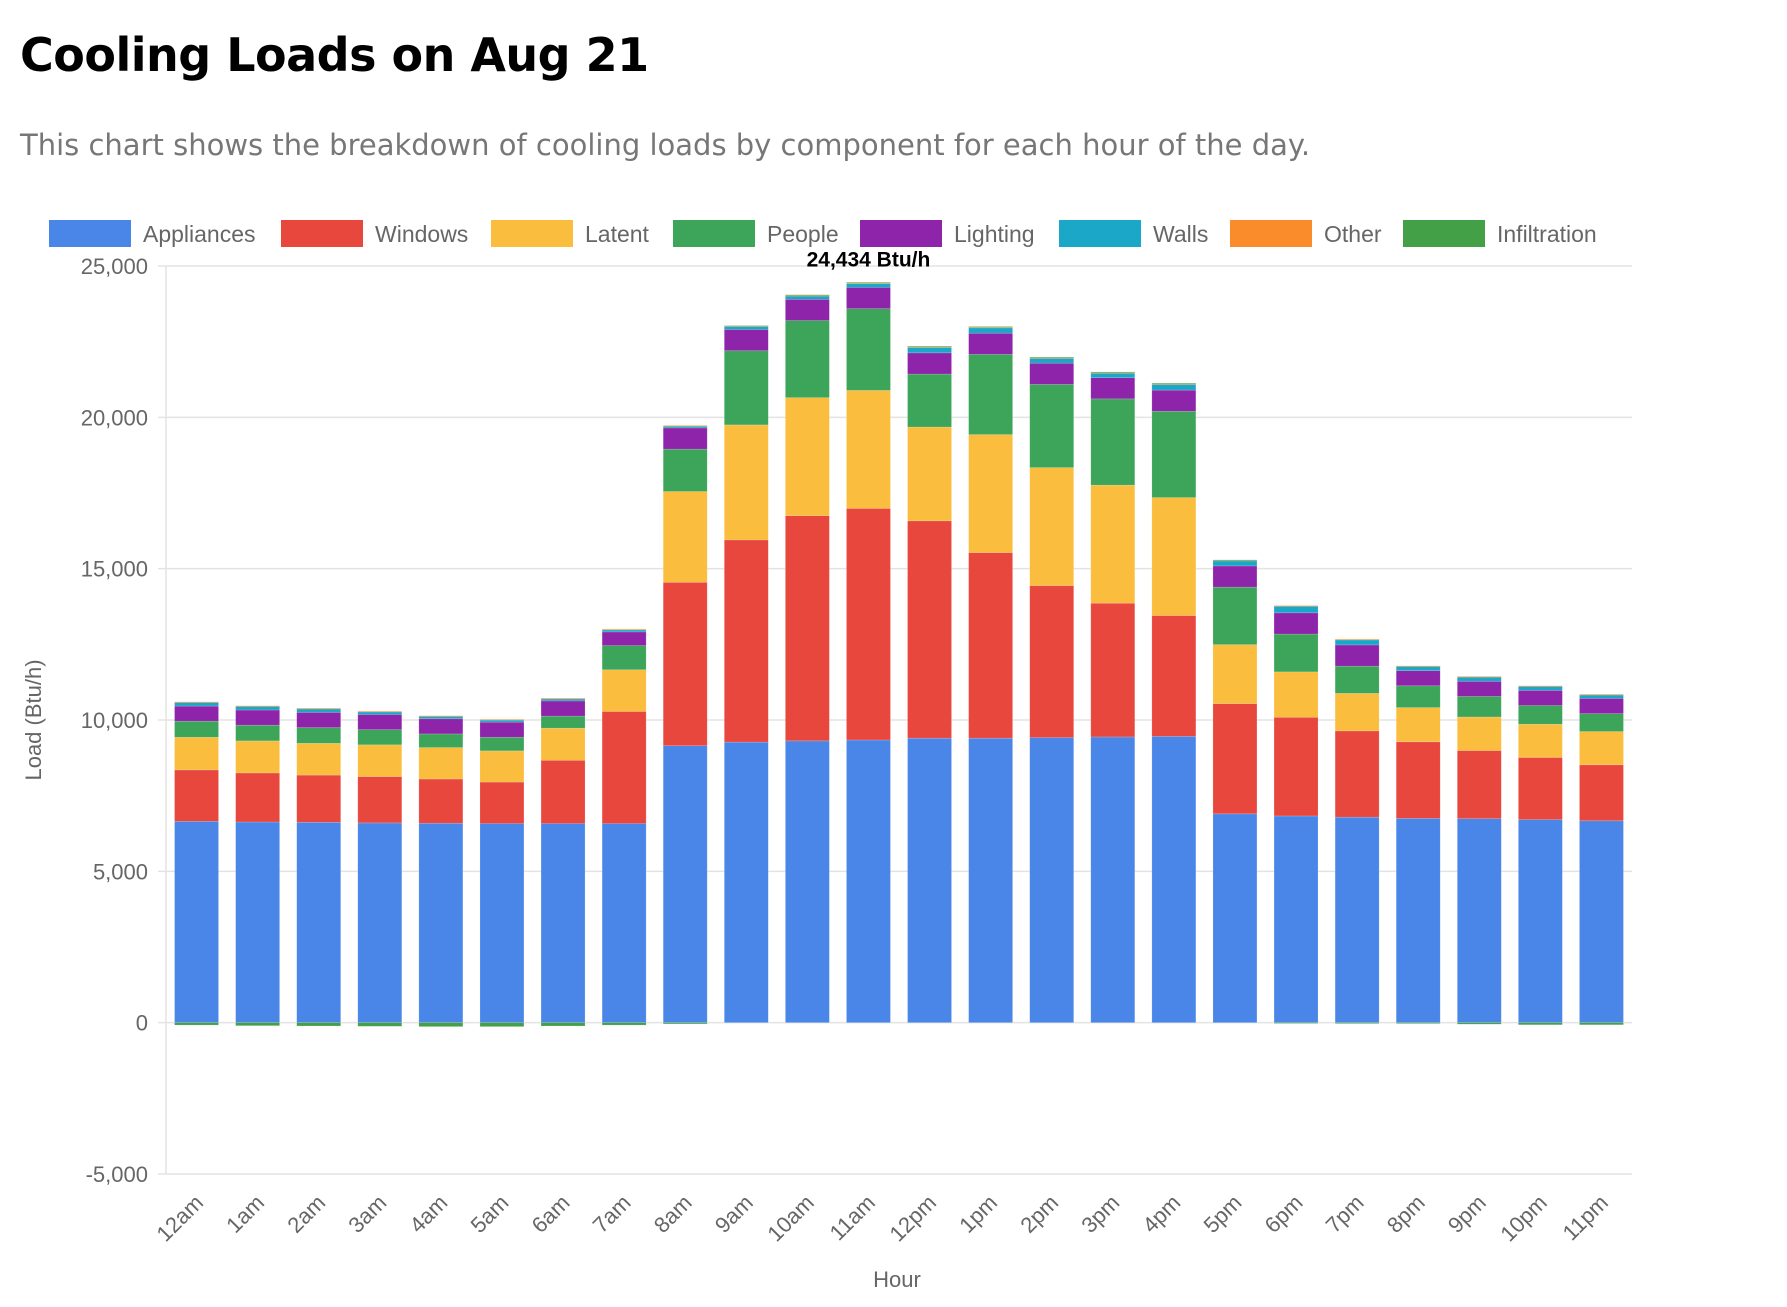 The image size is (1787, 1307). I want to click on bar-people-11am, so click(868, 349).